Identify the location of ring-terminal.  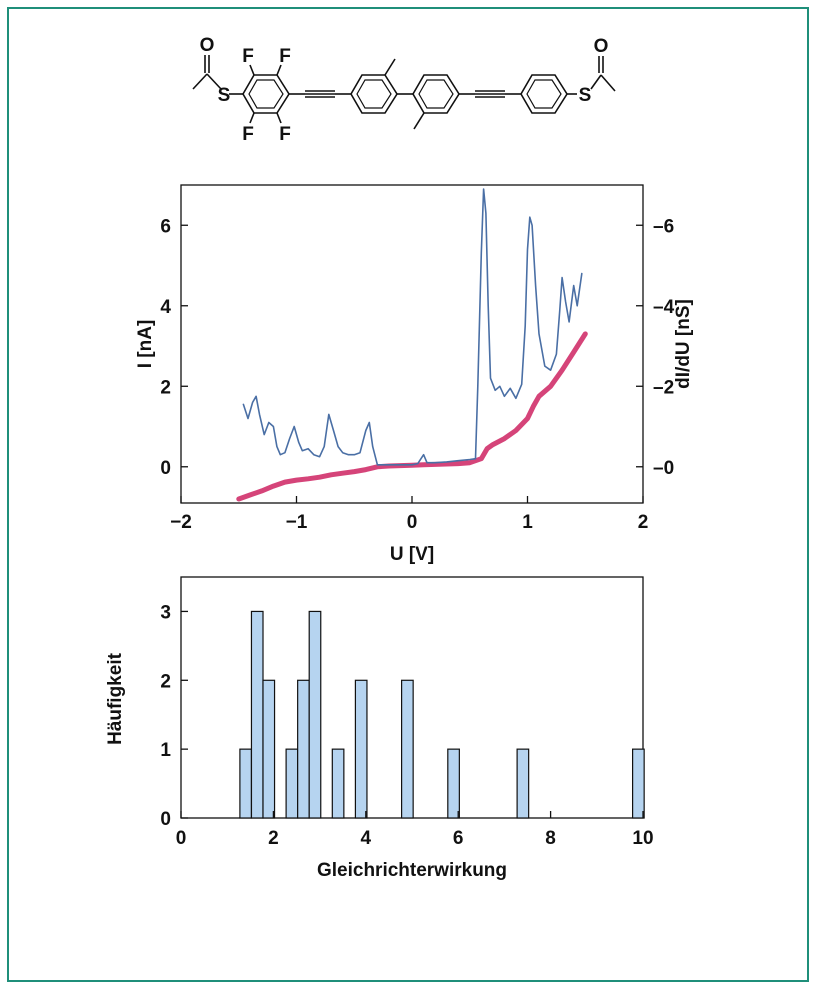
(544, 94).